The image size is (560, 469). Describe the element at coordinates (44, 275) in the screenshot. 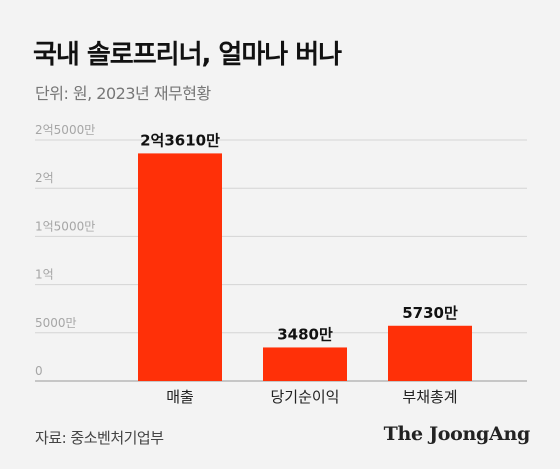

I see `y-tick-label: 1억` at that location.